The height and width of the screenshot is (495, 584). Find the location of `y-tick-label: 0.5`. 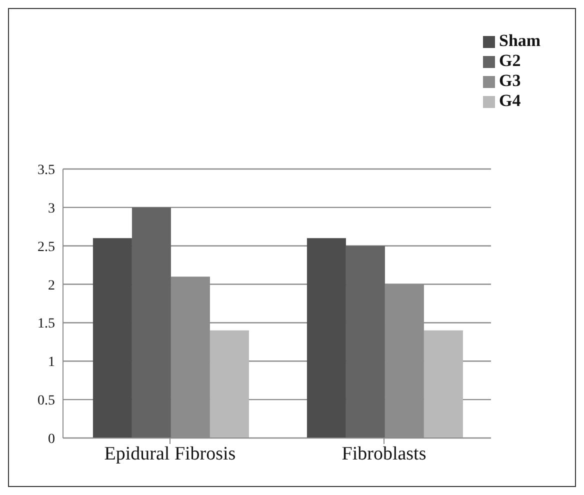

y-tick-label: 0.5 is located at coordinates (46, 401).